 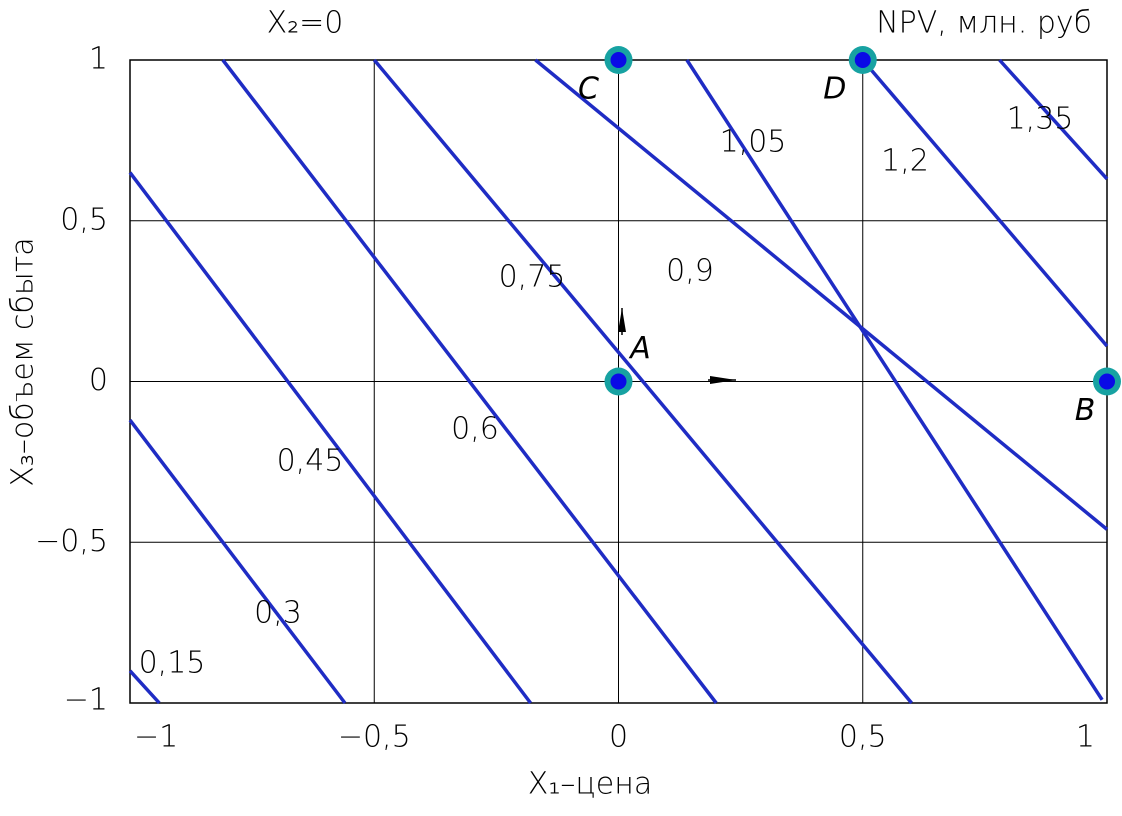 What do you see at coordinates (305, 23) in the screenshot?
I see `chart-title: X₂=0` at bounding box center [305, 23].